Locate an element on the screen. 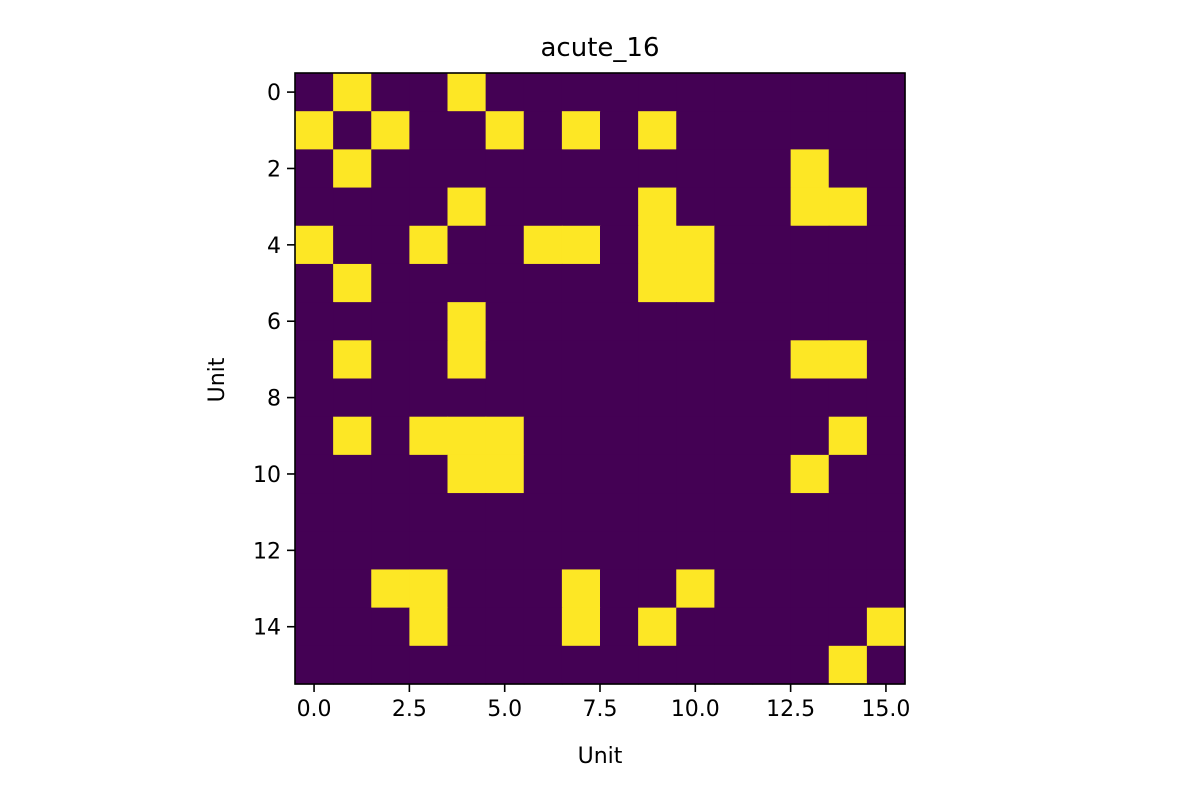  x-tick-label: 12.5 is located at coordinates (790, 709).